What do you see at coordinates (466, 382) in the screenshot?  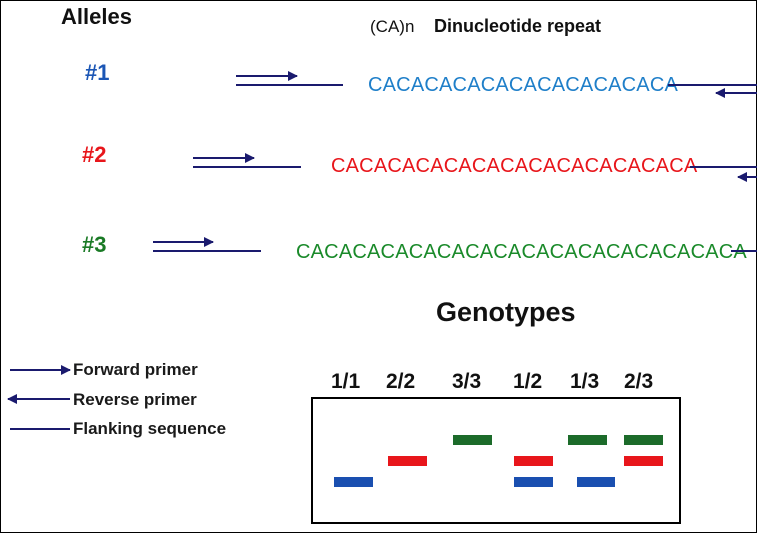 I see `genotype-label-3-3: 3/3` at bounding box center [466, 382].